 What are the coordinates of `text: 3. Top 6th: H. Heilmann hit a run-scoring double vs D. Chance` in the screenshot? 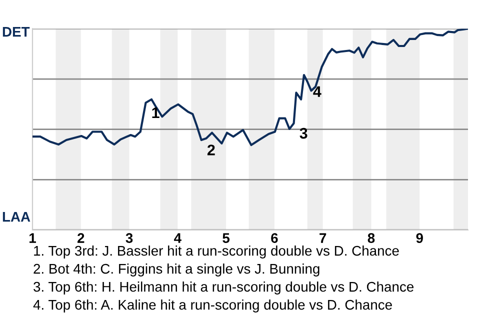 It's located at (224, 288).